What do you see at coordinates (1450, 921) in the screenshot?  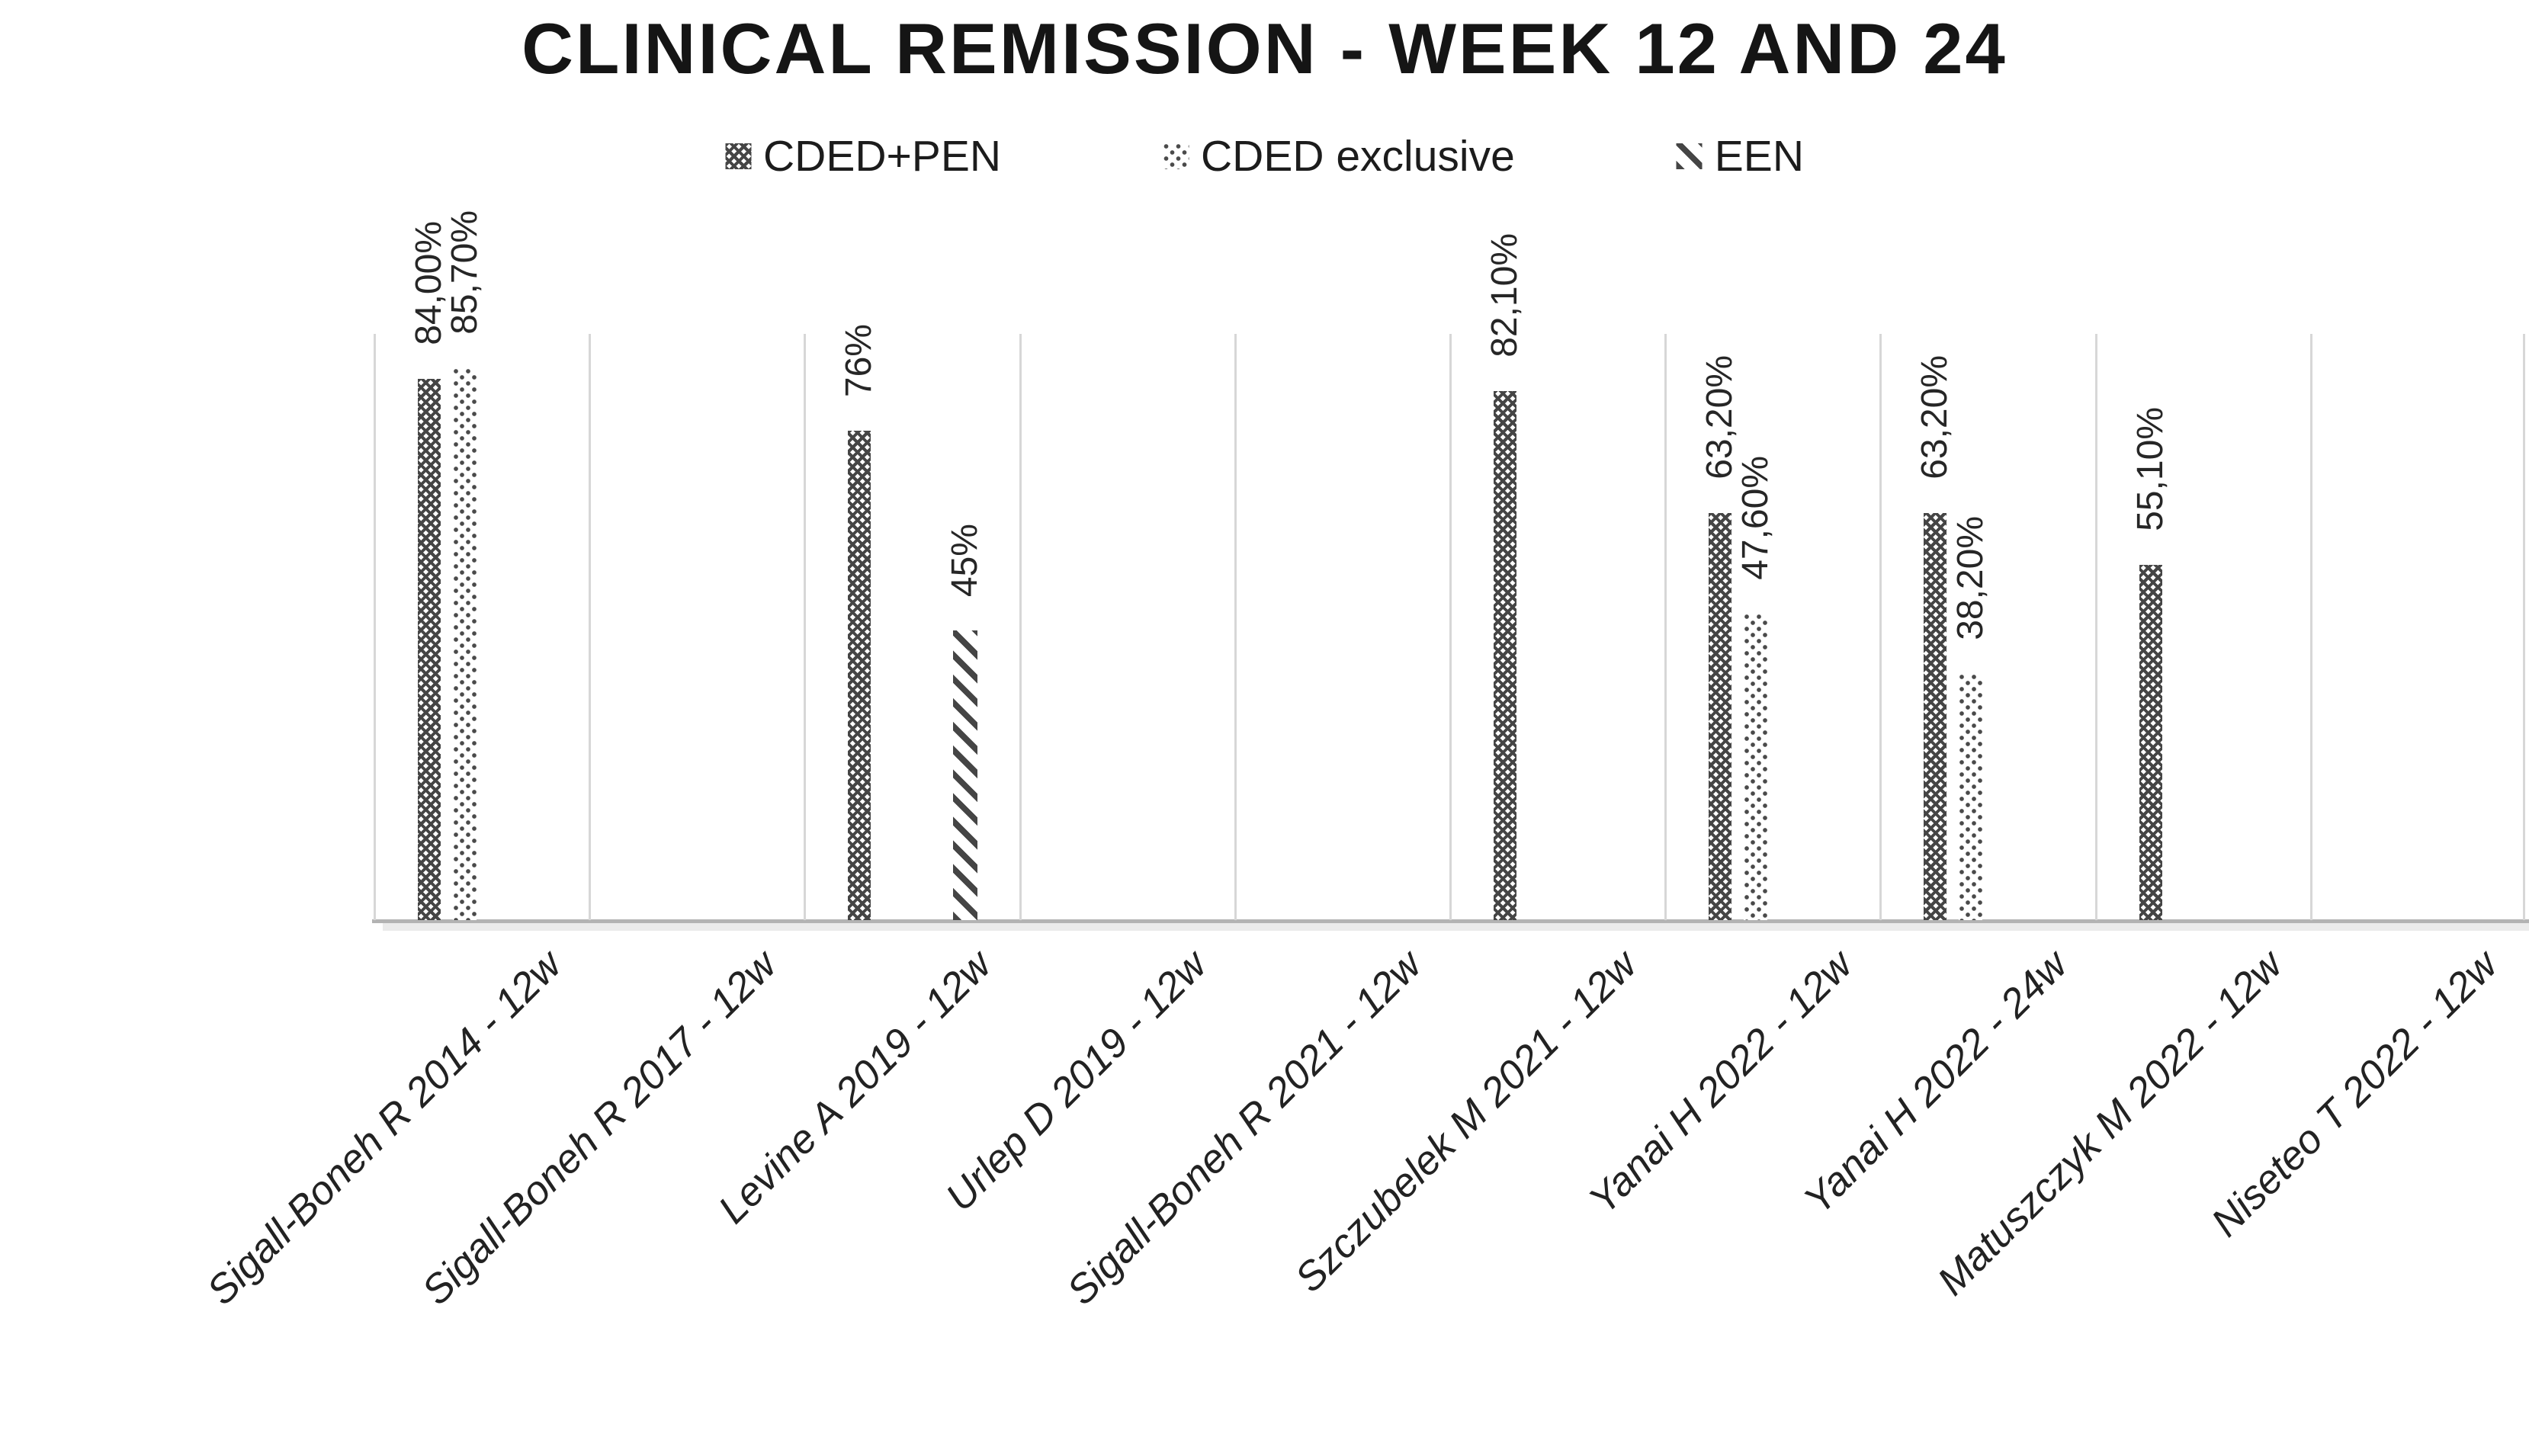 I see `x-axis-line` at bounding box center [1450, 921].